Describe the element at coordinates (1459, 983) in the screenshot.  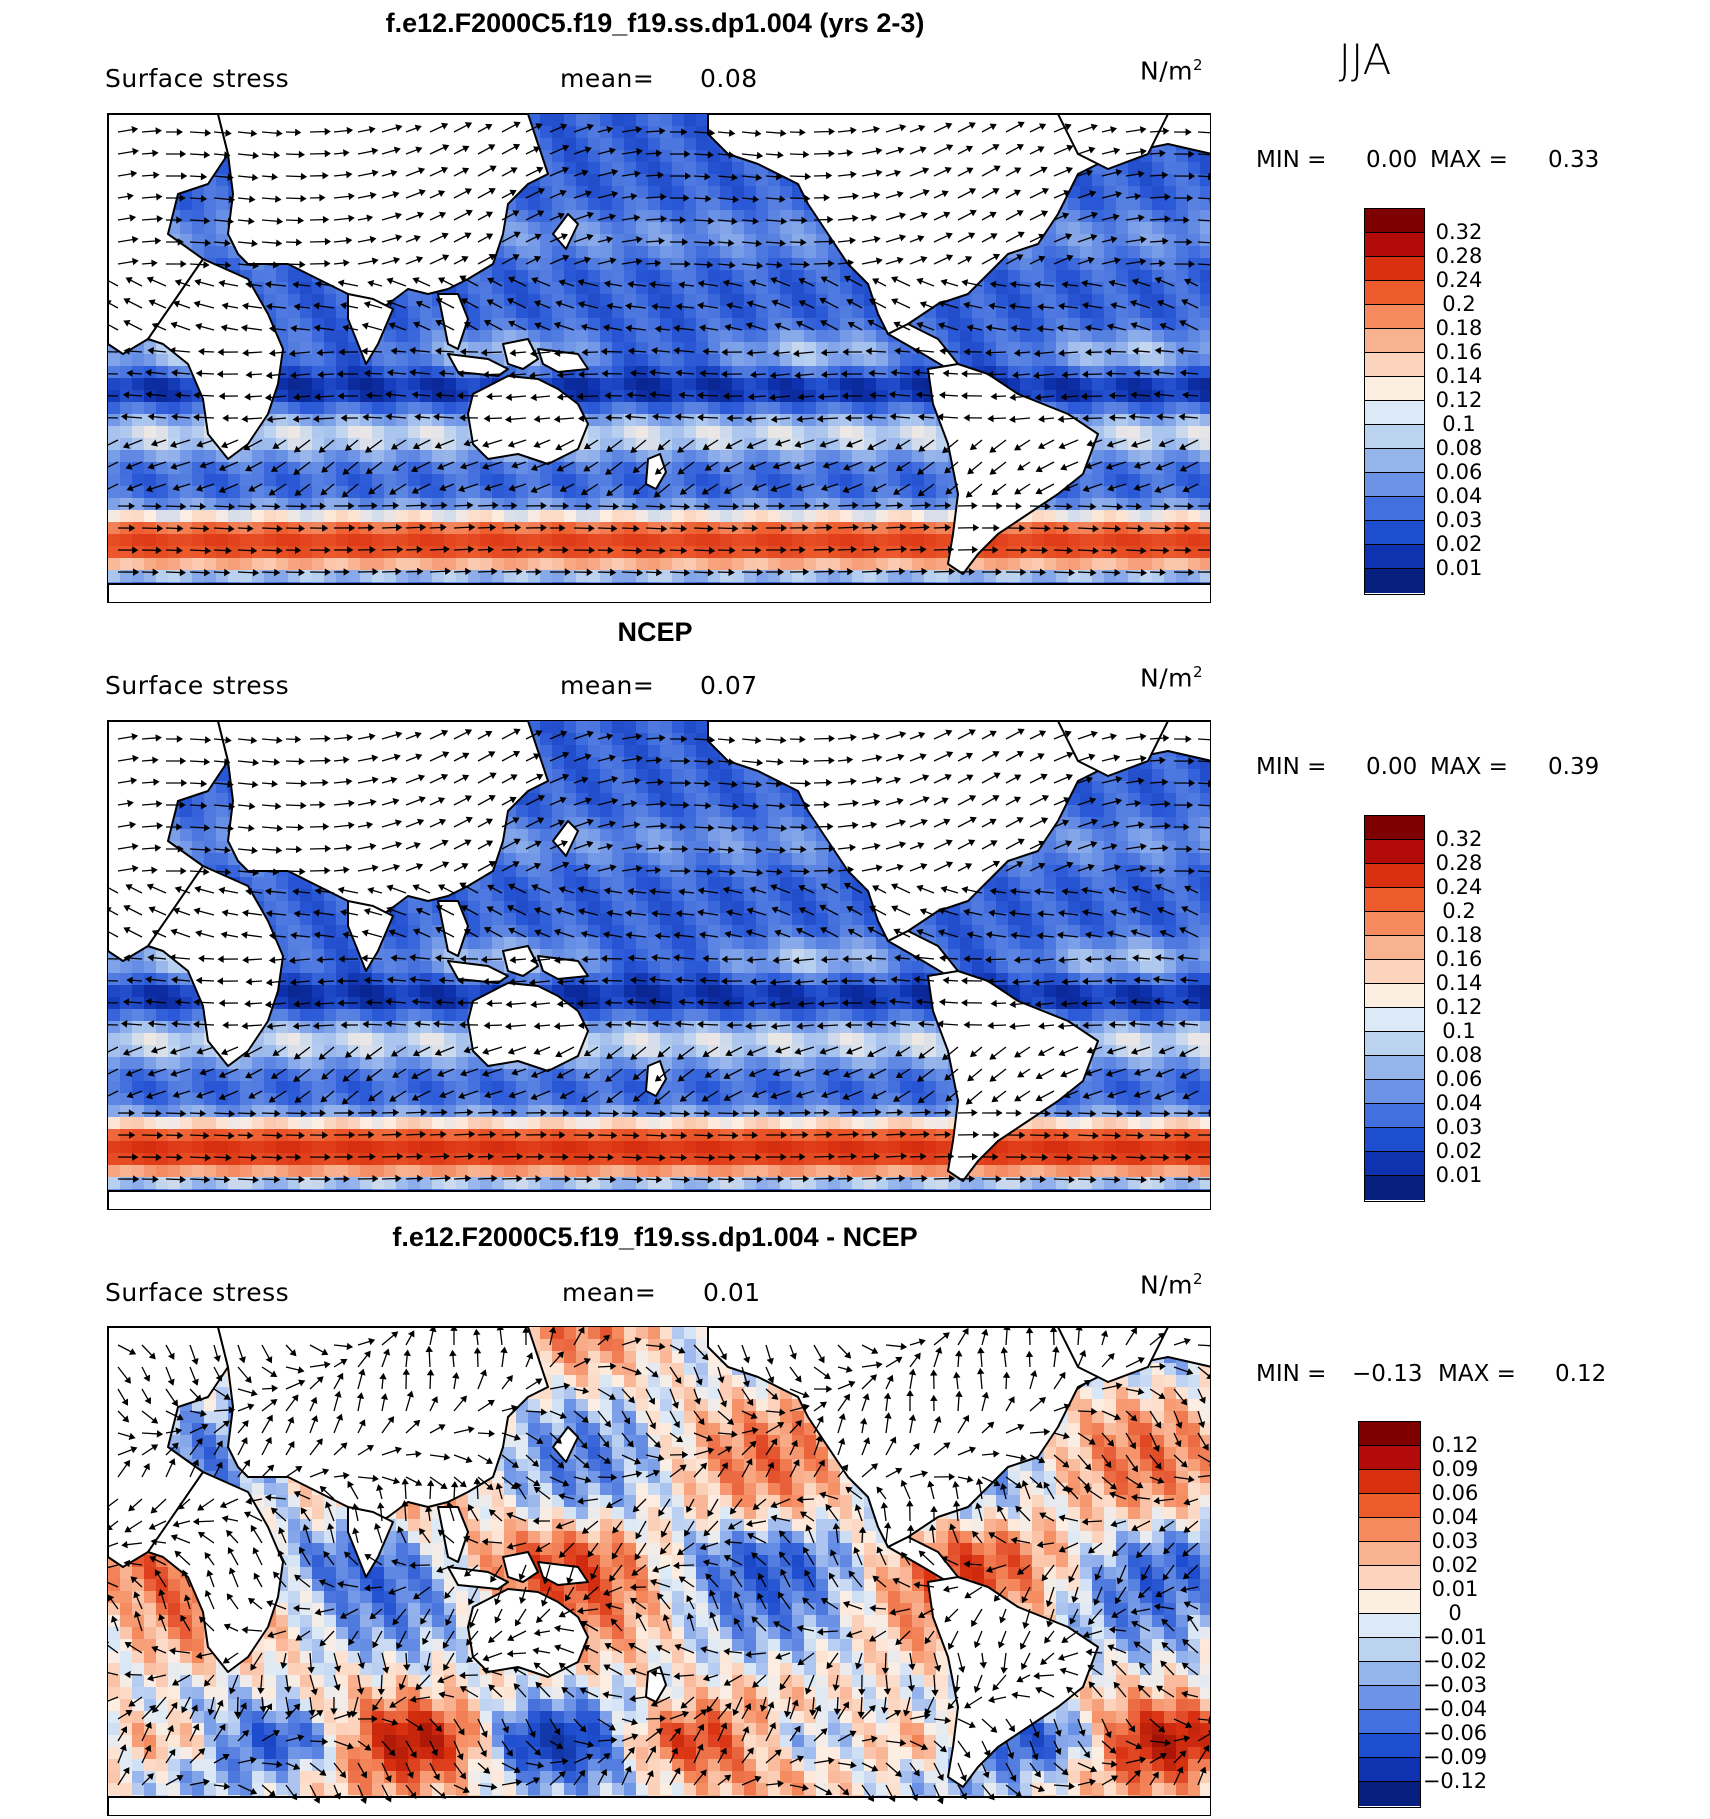
I see `colorbar-tick-label: 0.14` at that location.